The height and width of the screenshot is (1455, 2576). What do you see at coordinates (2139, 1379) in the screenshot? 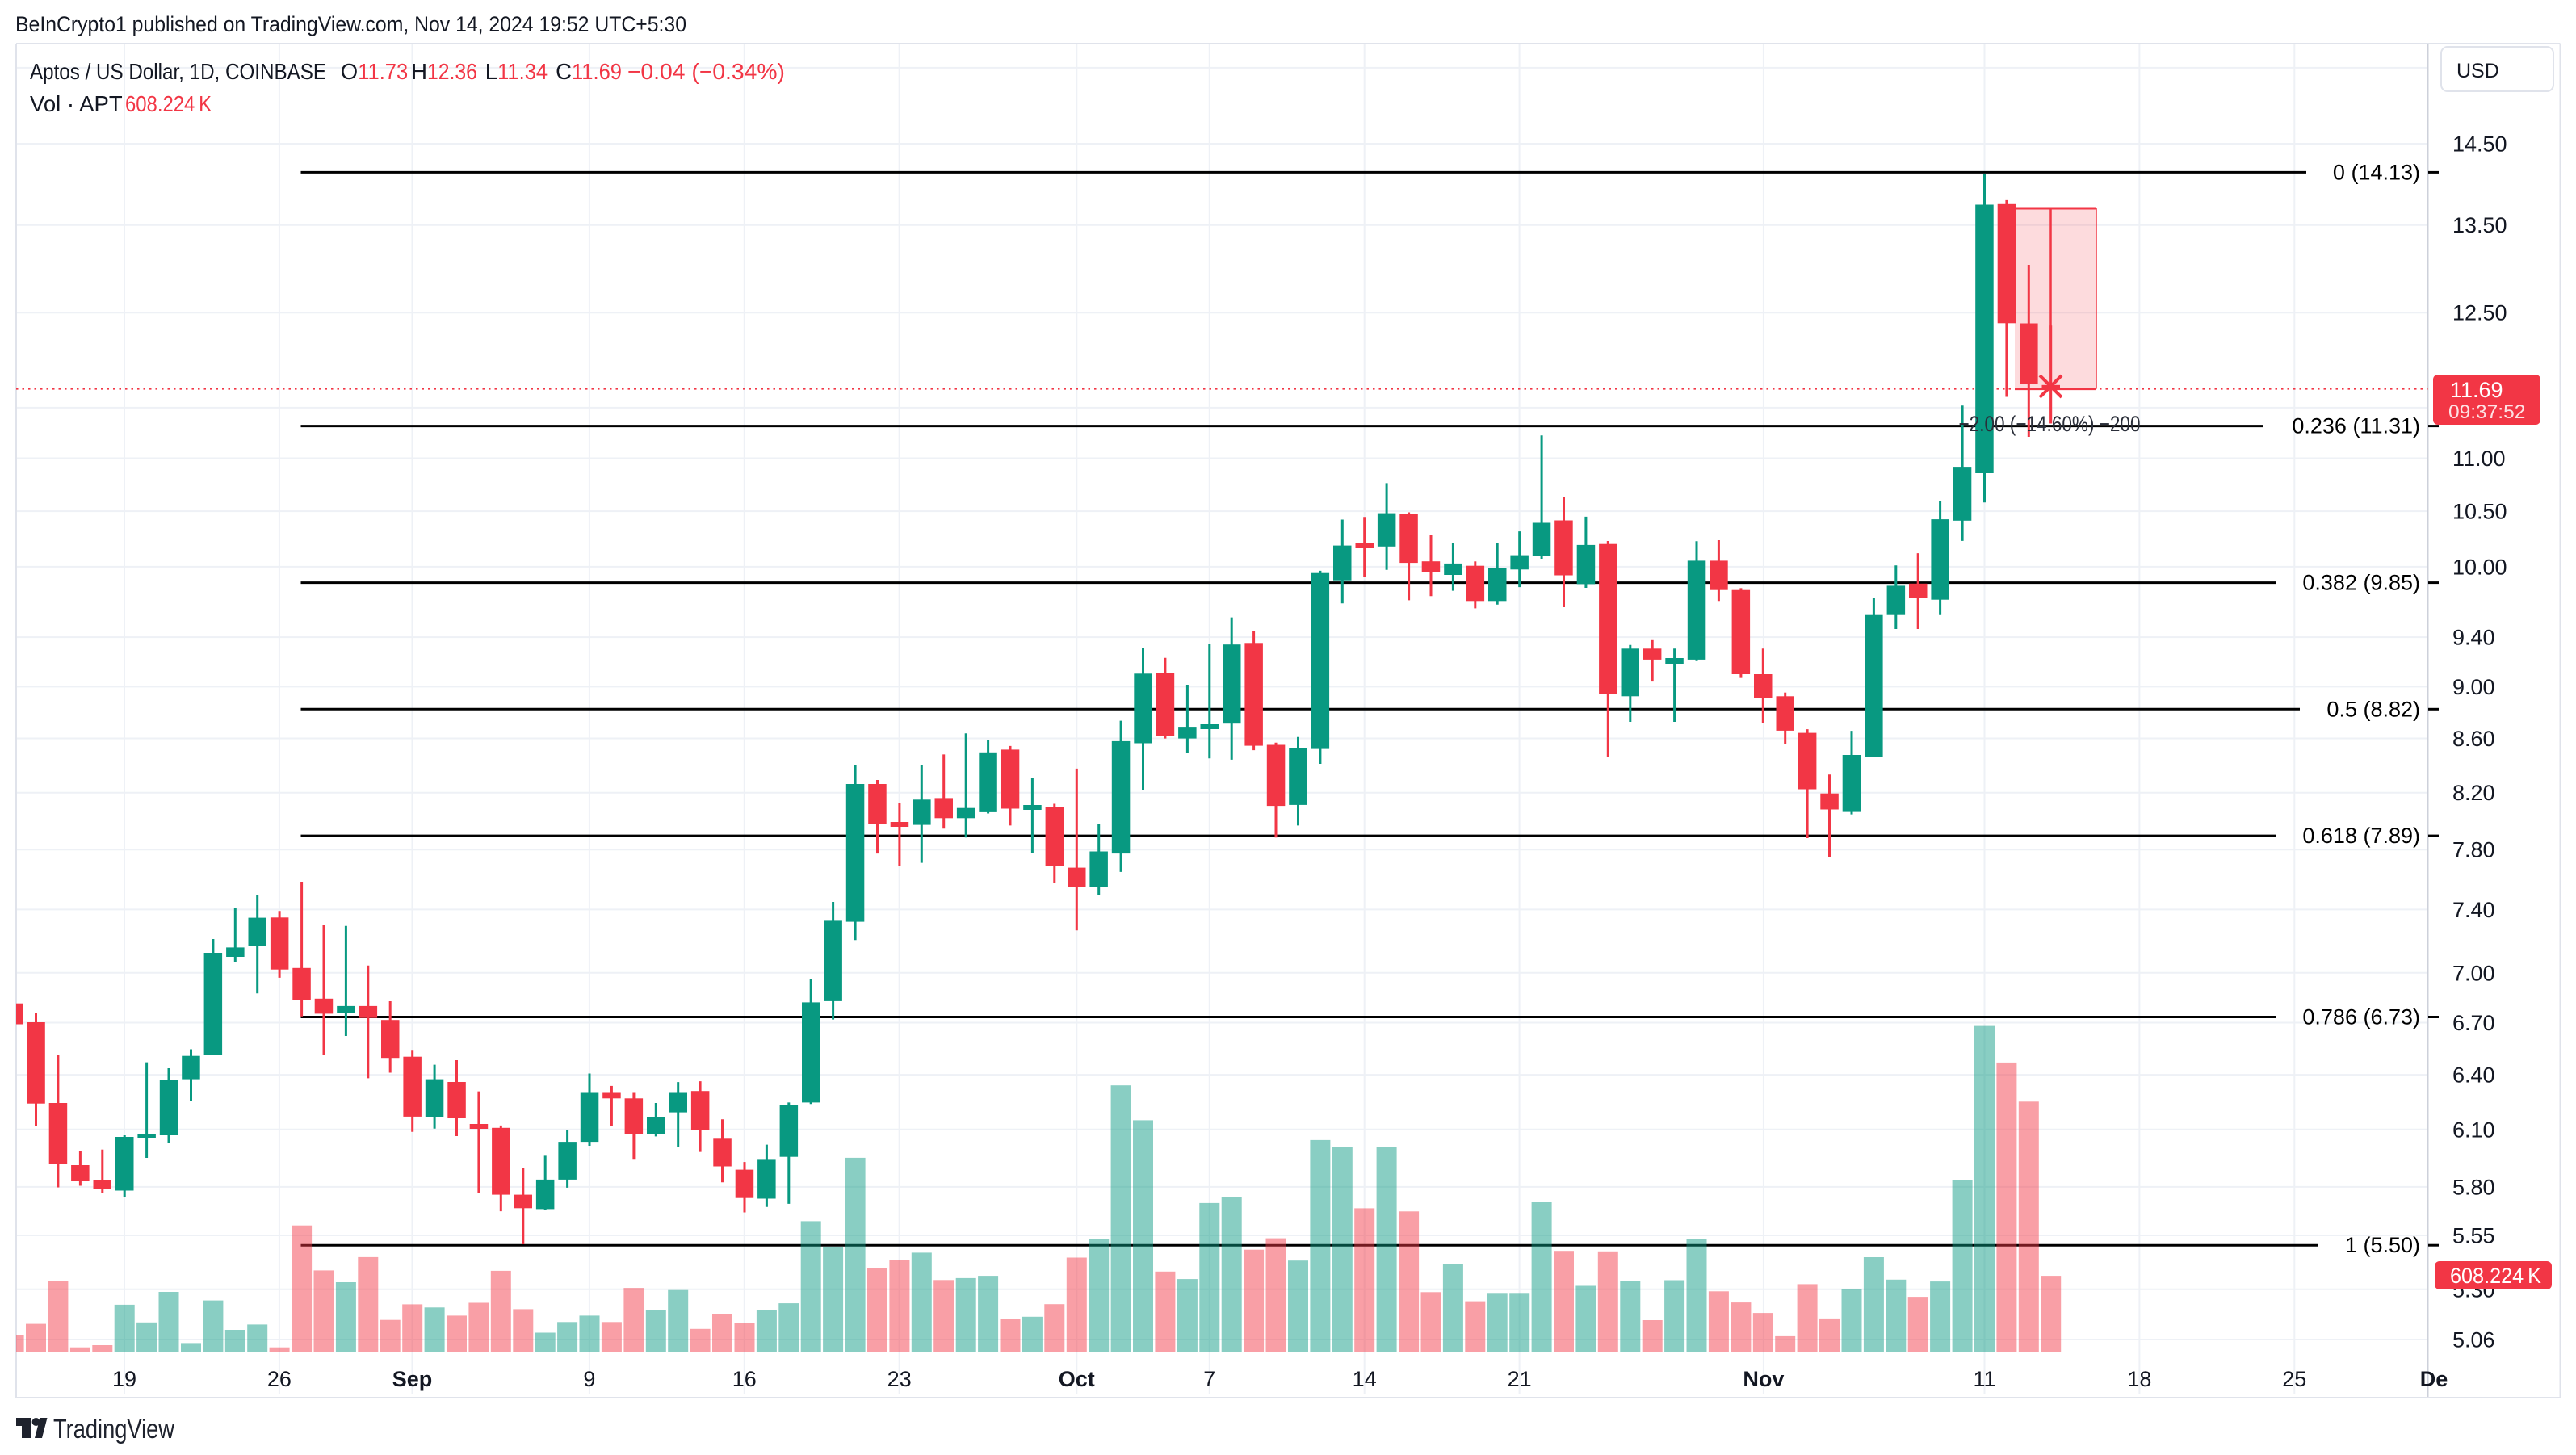
I see `svg-text: 18` at bounding box center [2139, 1379].